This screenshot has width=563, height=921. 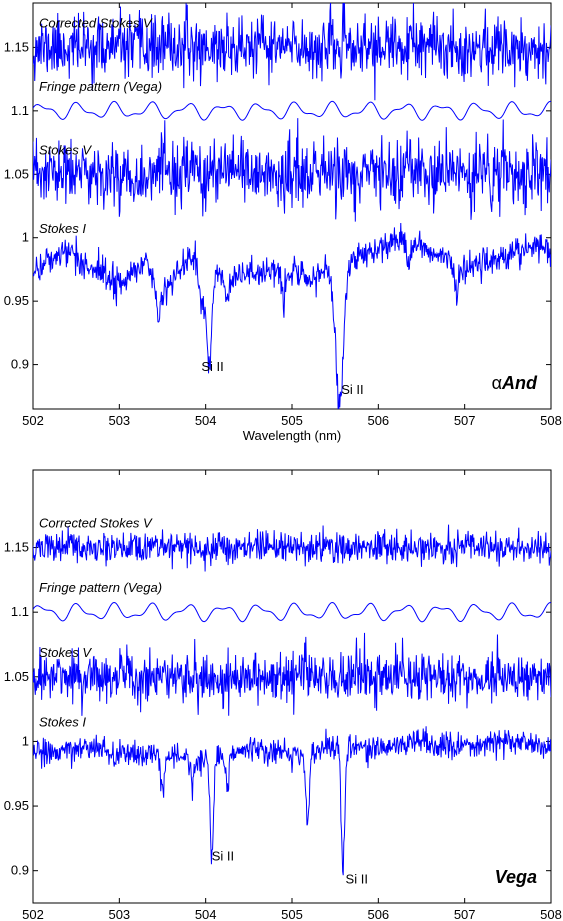 What do you see at coordinates (497, 383) in the screenshot?
I see `star-label-prefix: α` at bounding box center [497, 383].